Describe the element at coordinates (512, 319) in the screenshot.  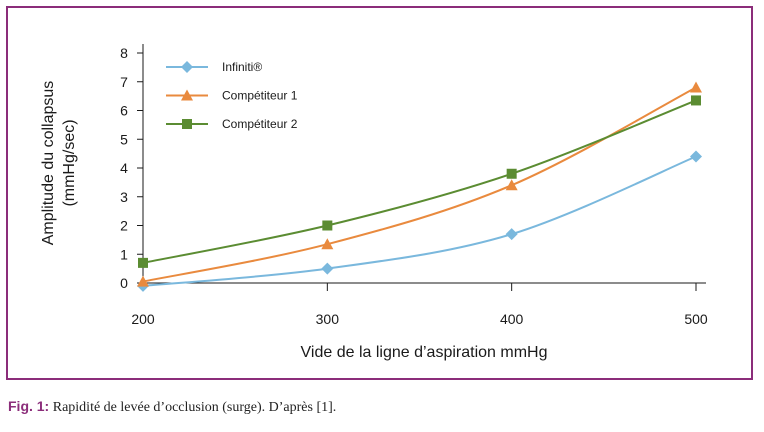
I see `x-tick-label: 400` at that location.